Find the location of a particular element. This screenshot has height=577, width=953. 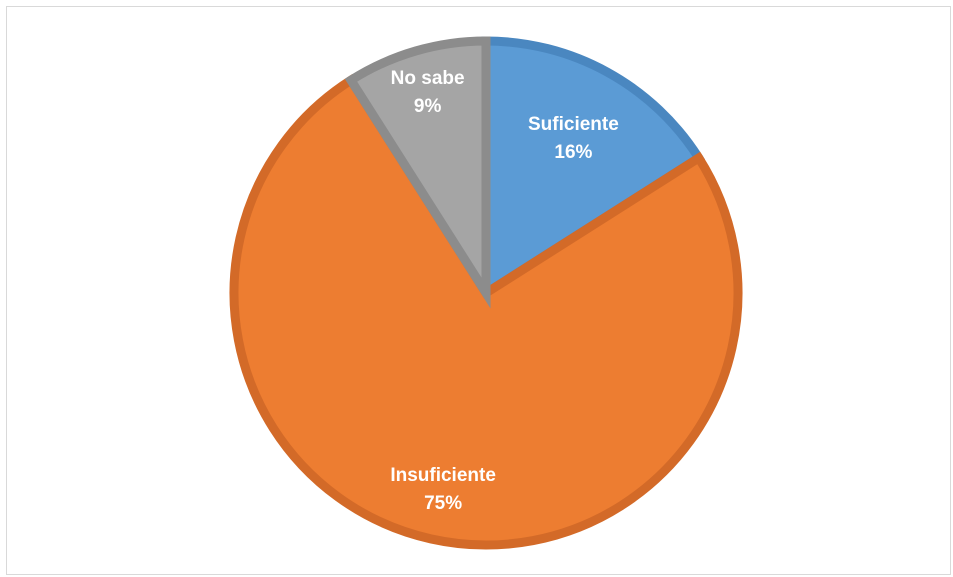

slice-percent-label: 16% is located at coordinates (573, 152).